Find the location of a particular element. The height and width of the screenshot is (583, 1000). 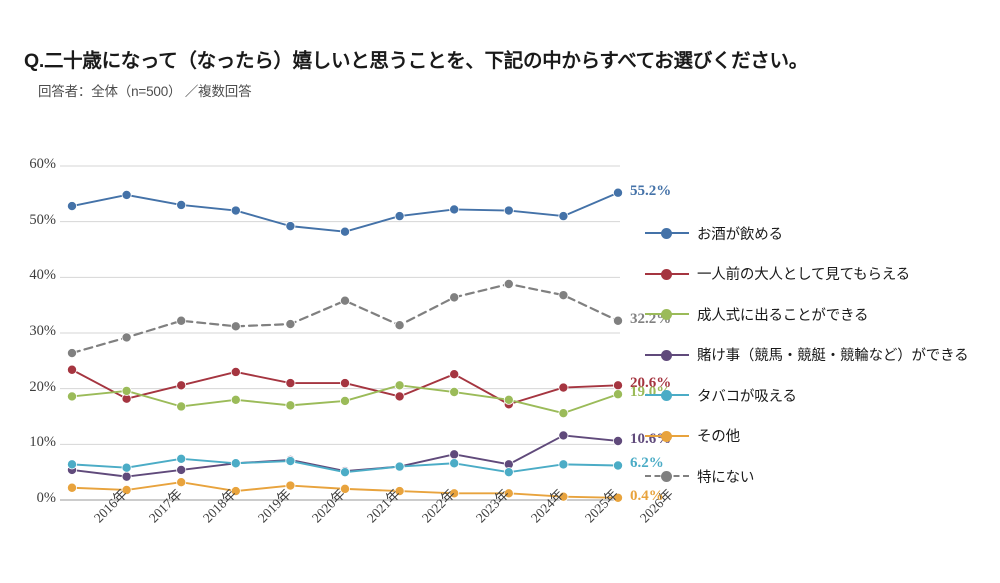

legend-label: 賭け事（競馬・競艇・競輪など）ができる is located at coordinates (833, 356).